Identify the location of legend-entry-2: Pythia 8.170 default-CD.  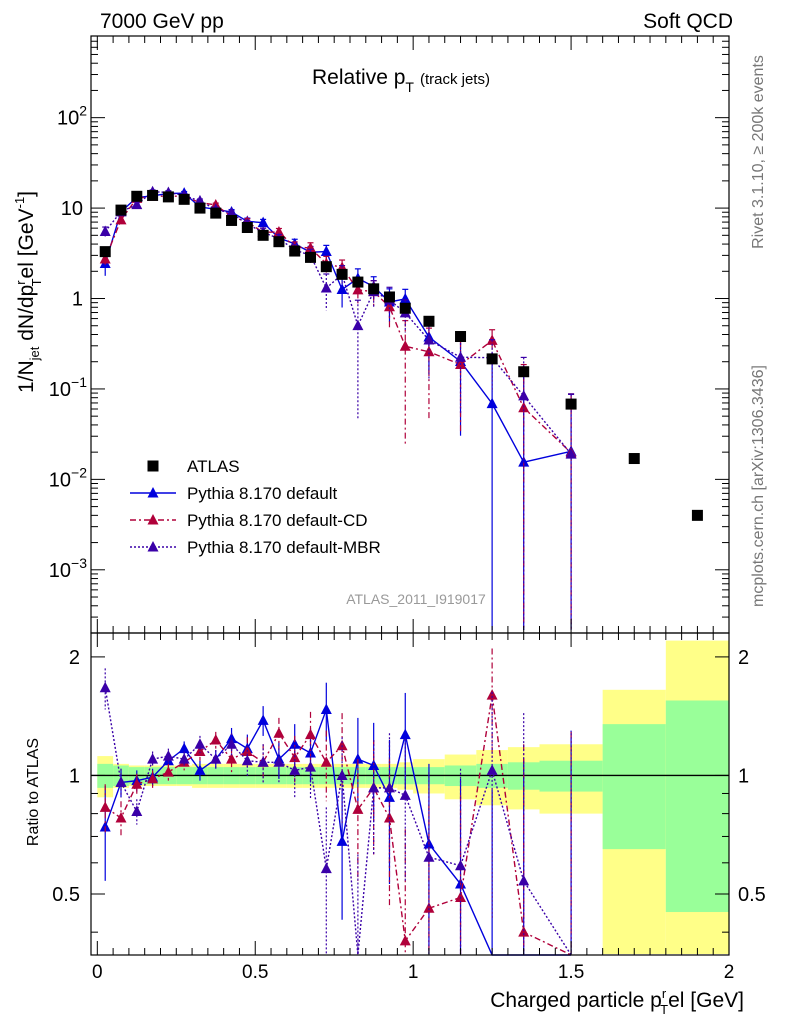
(249, 520).